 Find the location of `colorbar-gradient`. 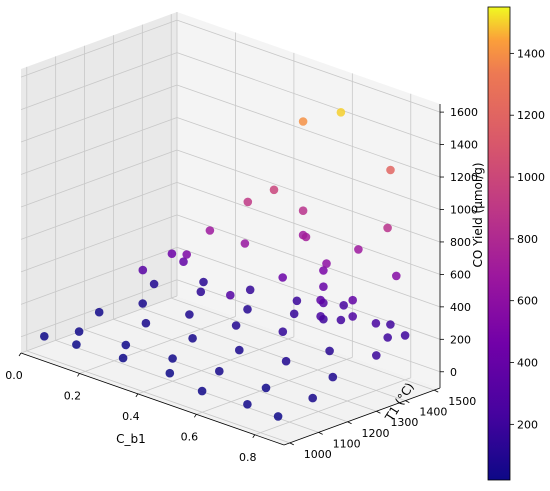

colorbar-gradient is located at coordinates (499, 243).